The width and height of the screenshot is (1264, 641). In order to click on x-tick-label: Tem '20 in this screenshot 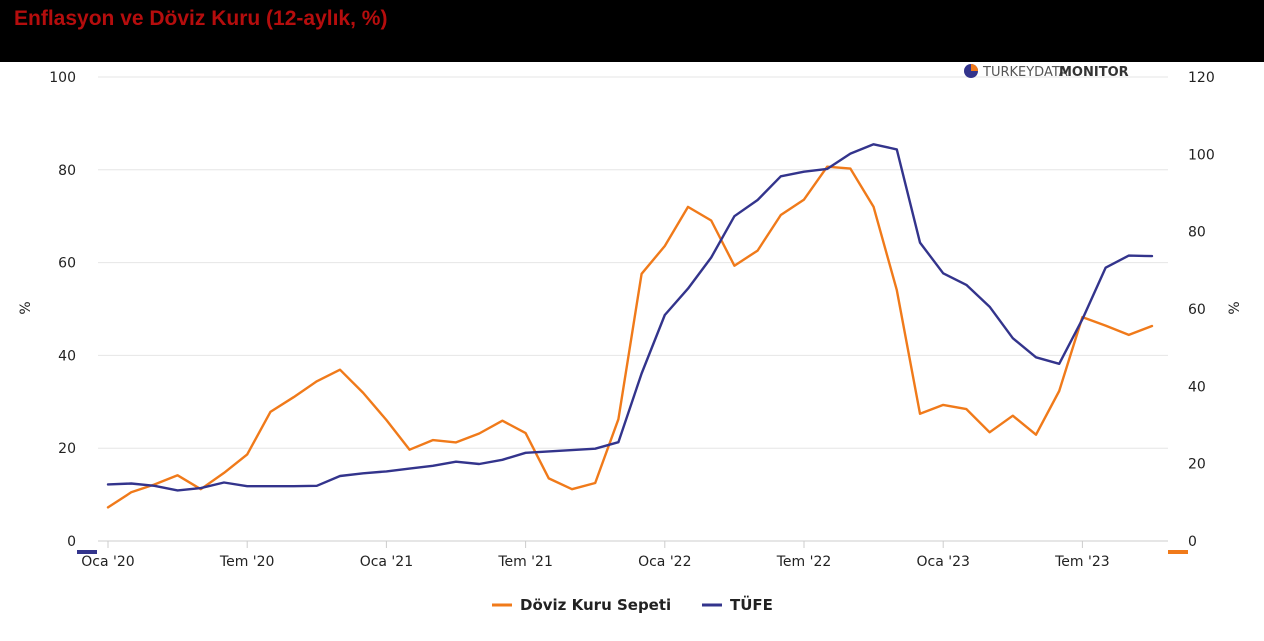, I will do `click(247, 562)`.